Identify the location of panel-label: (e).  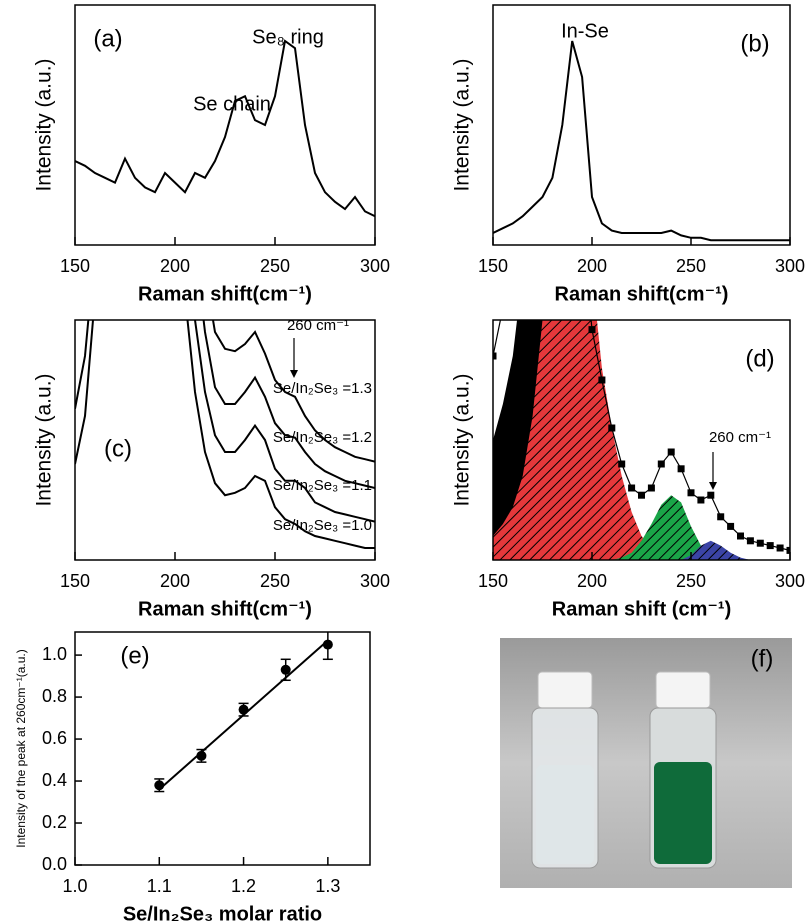
(134, 655).